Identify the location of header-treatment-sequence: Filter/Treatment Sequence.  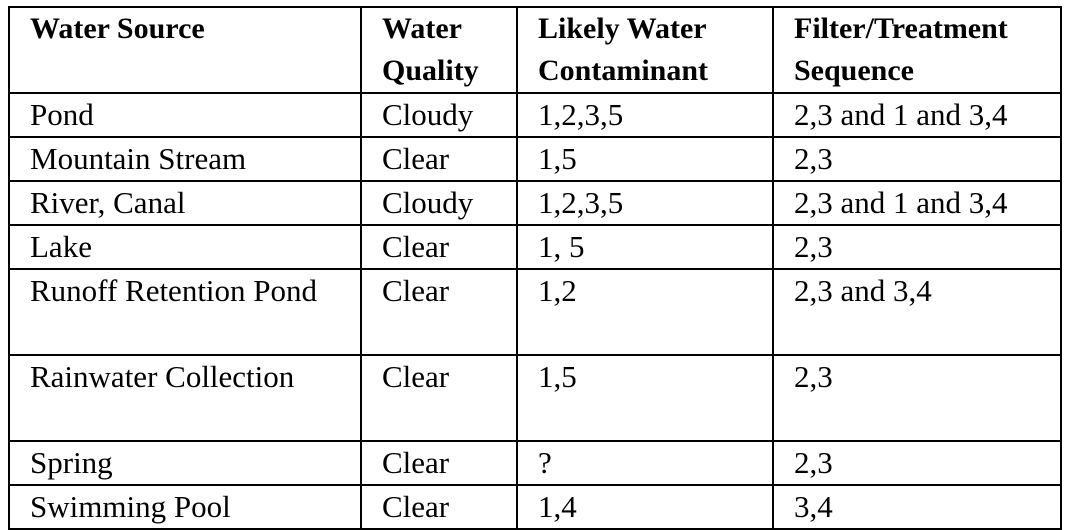
(917, 50).